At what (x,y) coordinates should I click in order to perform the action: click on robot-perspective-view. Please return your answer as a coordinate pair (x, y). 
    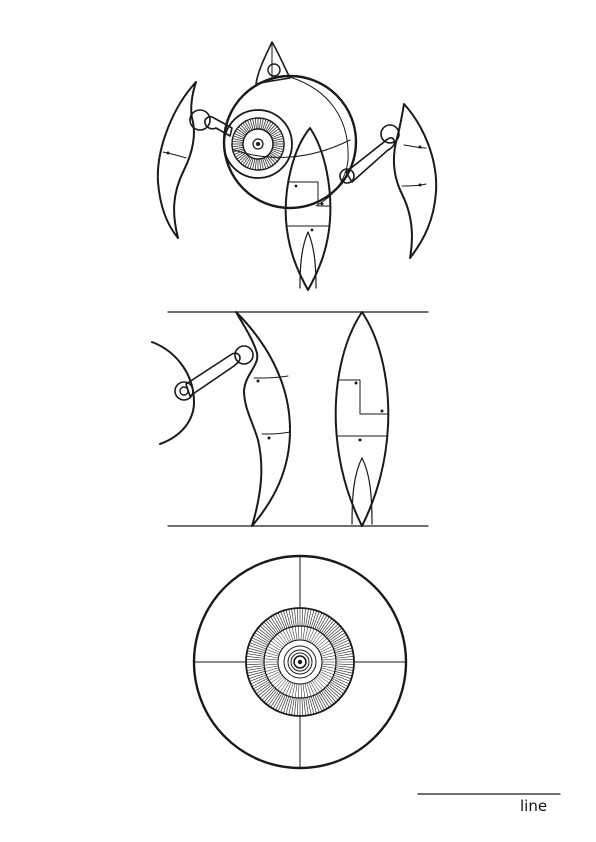
    Looking at the image, I should click on (297, 166).